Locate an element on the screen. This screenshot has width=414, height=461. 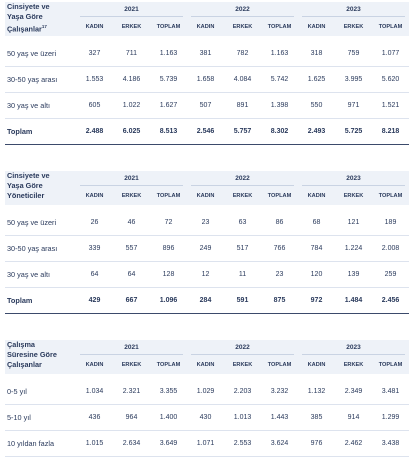
table-cell: 5.739 is located at coordinates (168, 79).